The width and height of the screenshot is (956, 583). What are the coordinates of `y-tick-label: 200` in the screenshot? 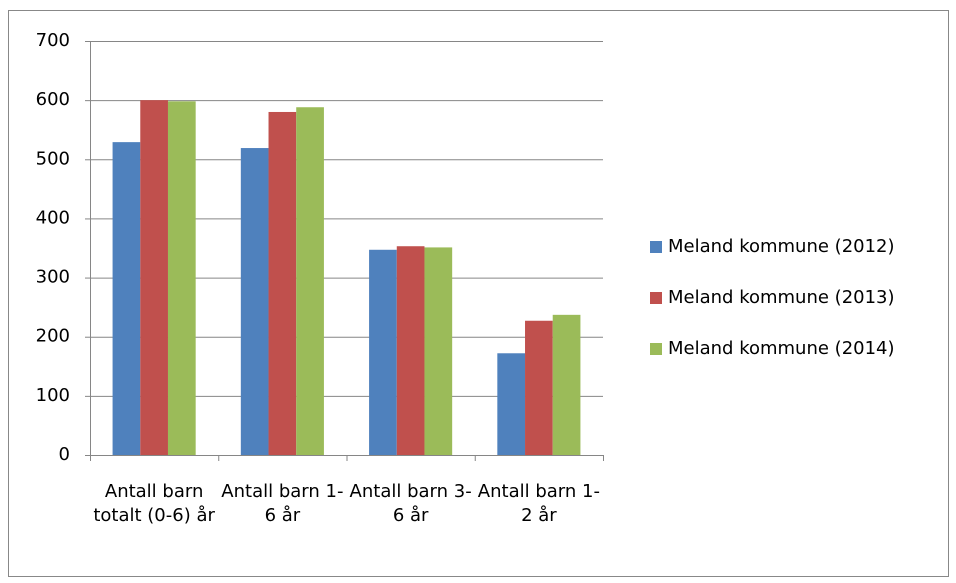 It's located at (53, 336).